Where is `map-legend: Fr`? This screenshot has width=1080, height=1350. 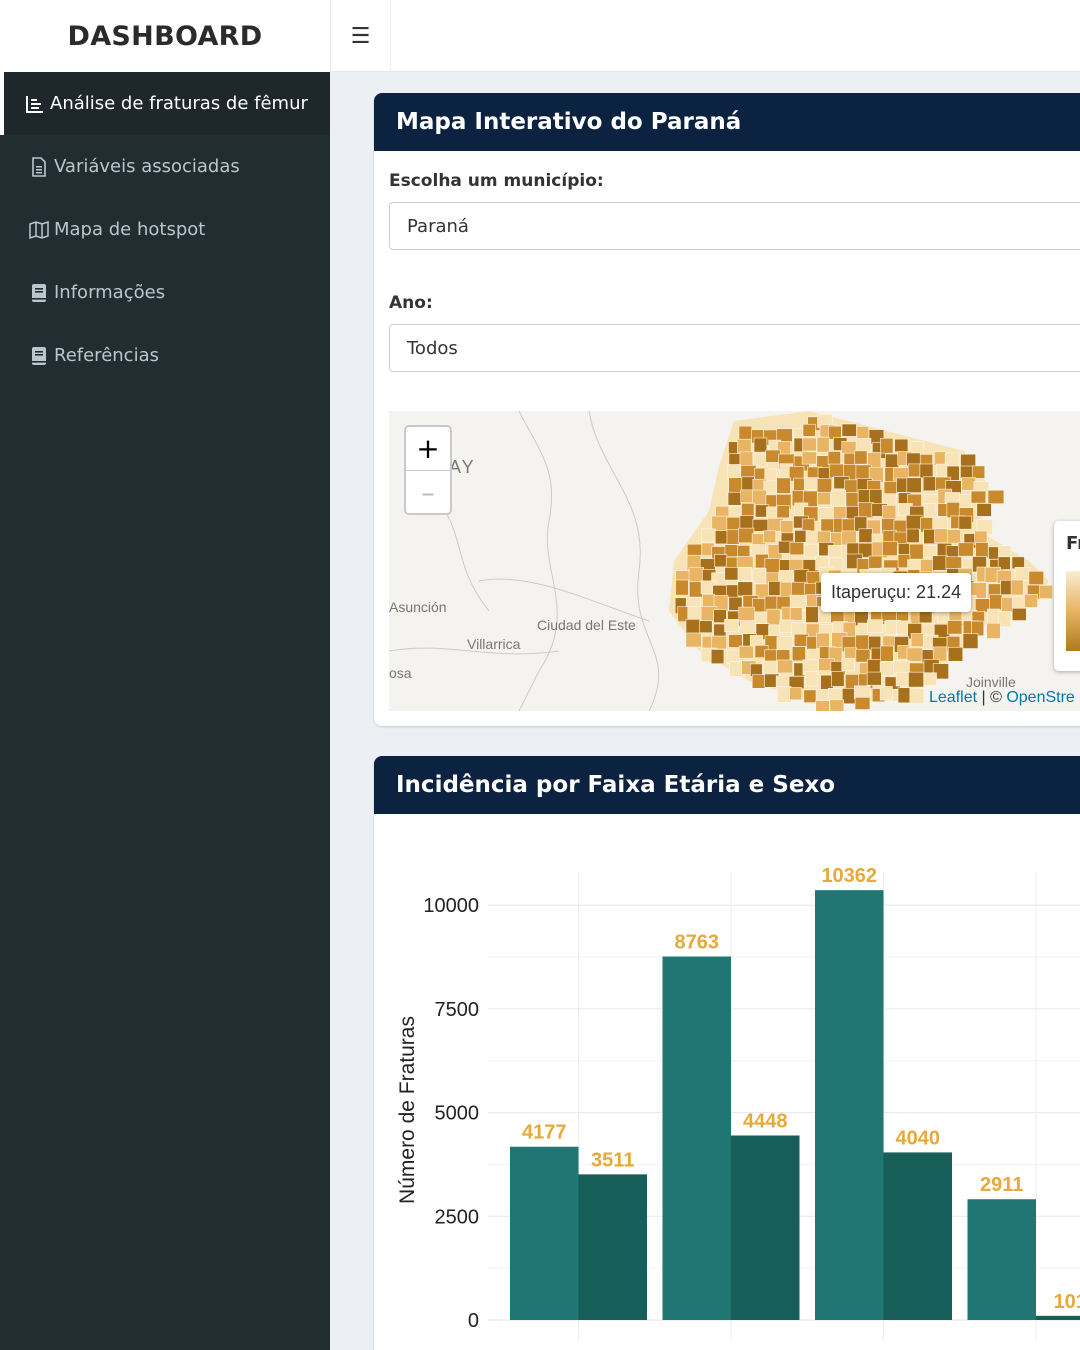
map-legend: Fr is located at coordinates (1067, 596).